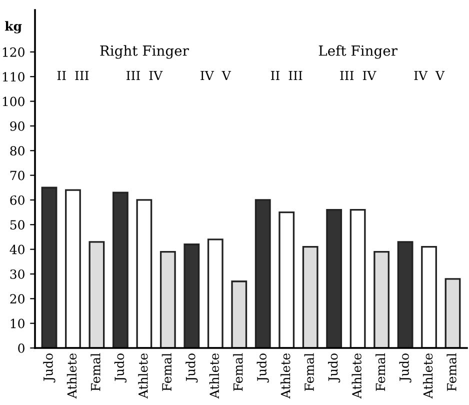 Image resolution: width=469 pixels, height=405 pixels. Describe the element at coordinates (21, 348) in the screenshot. I see `y-tick-label: 0` at that location.